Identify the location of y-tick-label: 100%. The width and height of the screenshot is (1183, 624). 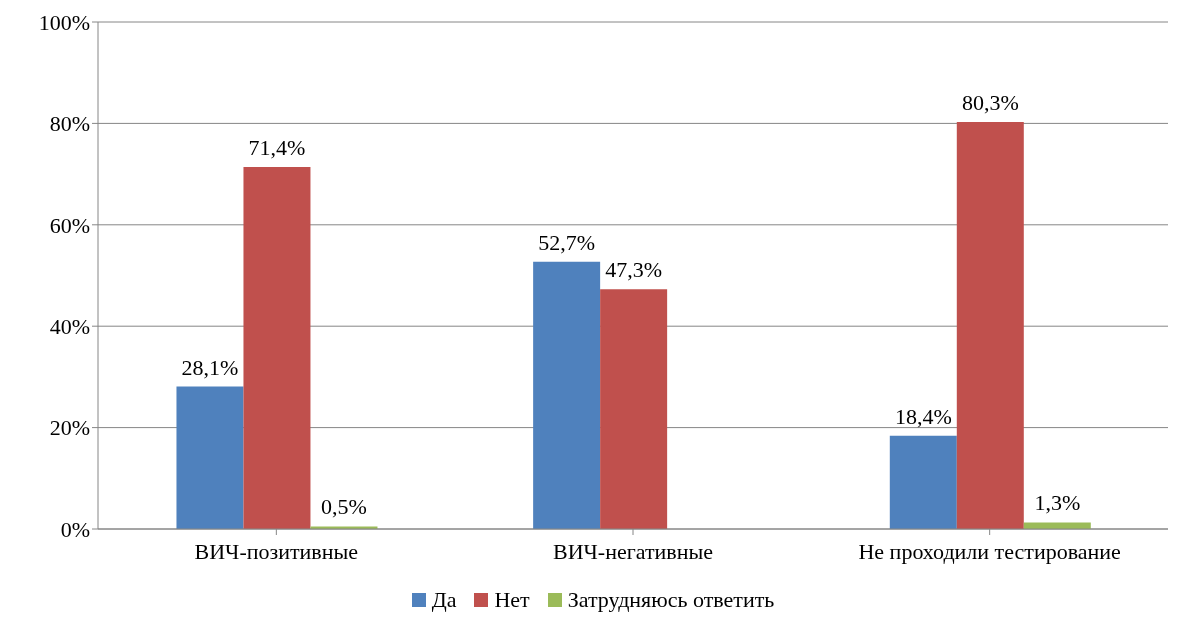
(64, 22).